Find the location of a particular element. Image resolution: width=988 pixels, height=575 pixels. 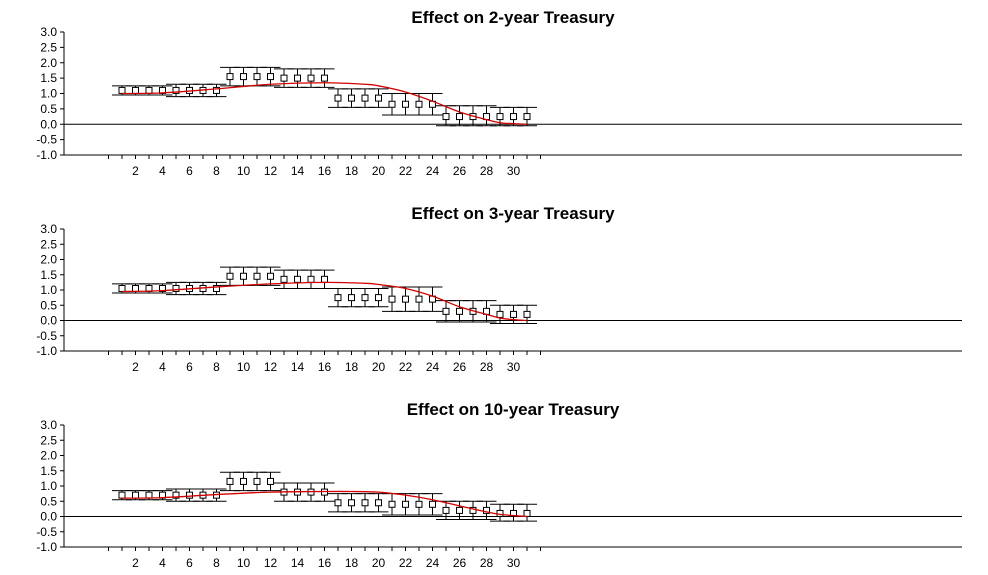

y-tick-label: 1.5 is located at coordinates (48, 275).